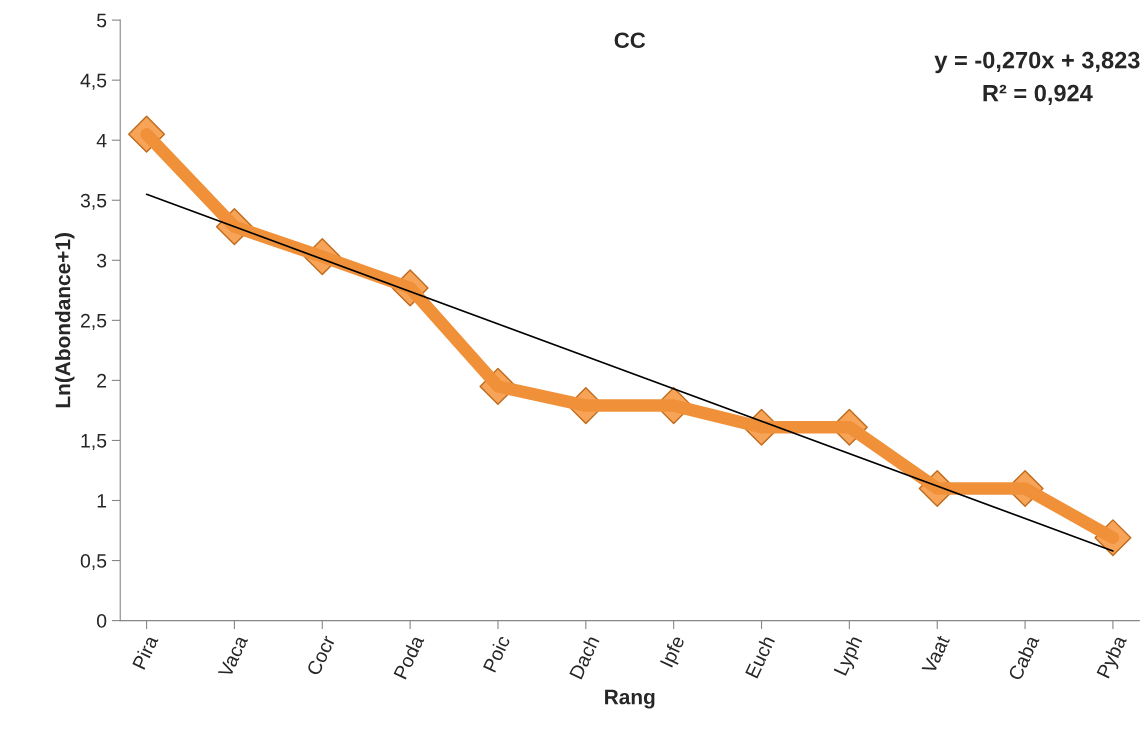  What do you see at coordinates (102, 380) in the screenshot?
I see `y-tick-label: 2` at bounding box center [102, 380].